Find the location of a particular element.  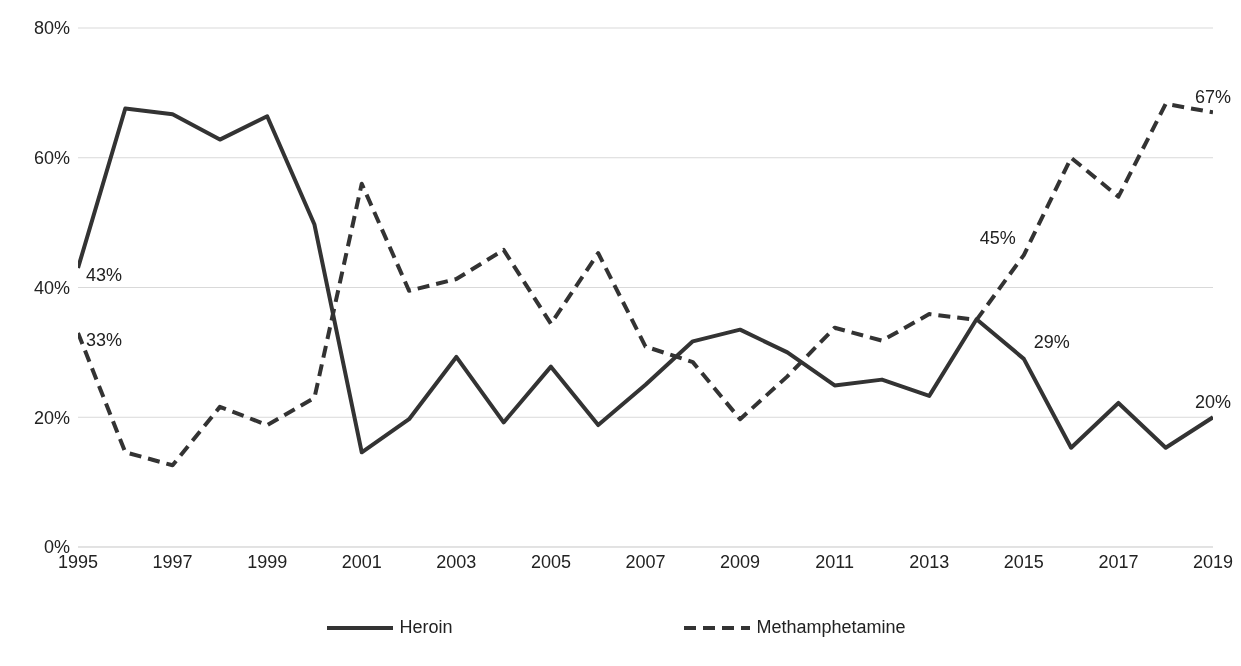

y-tick-label: 20% is located at coordinates (51, 417).